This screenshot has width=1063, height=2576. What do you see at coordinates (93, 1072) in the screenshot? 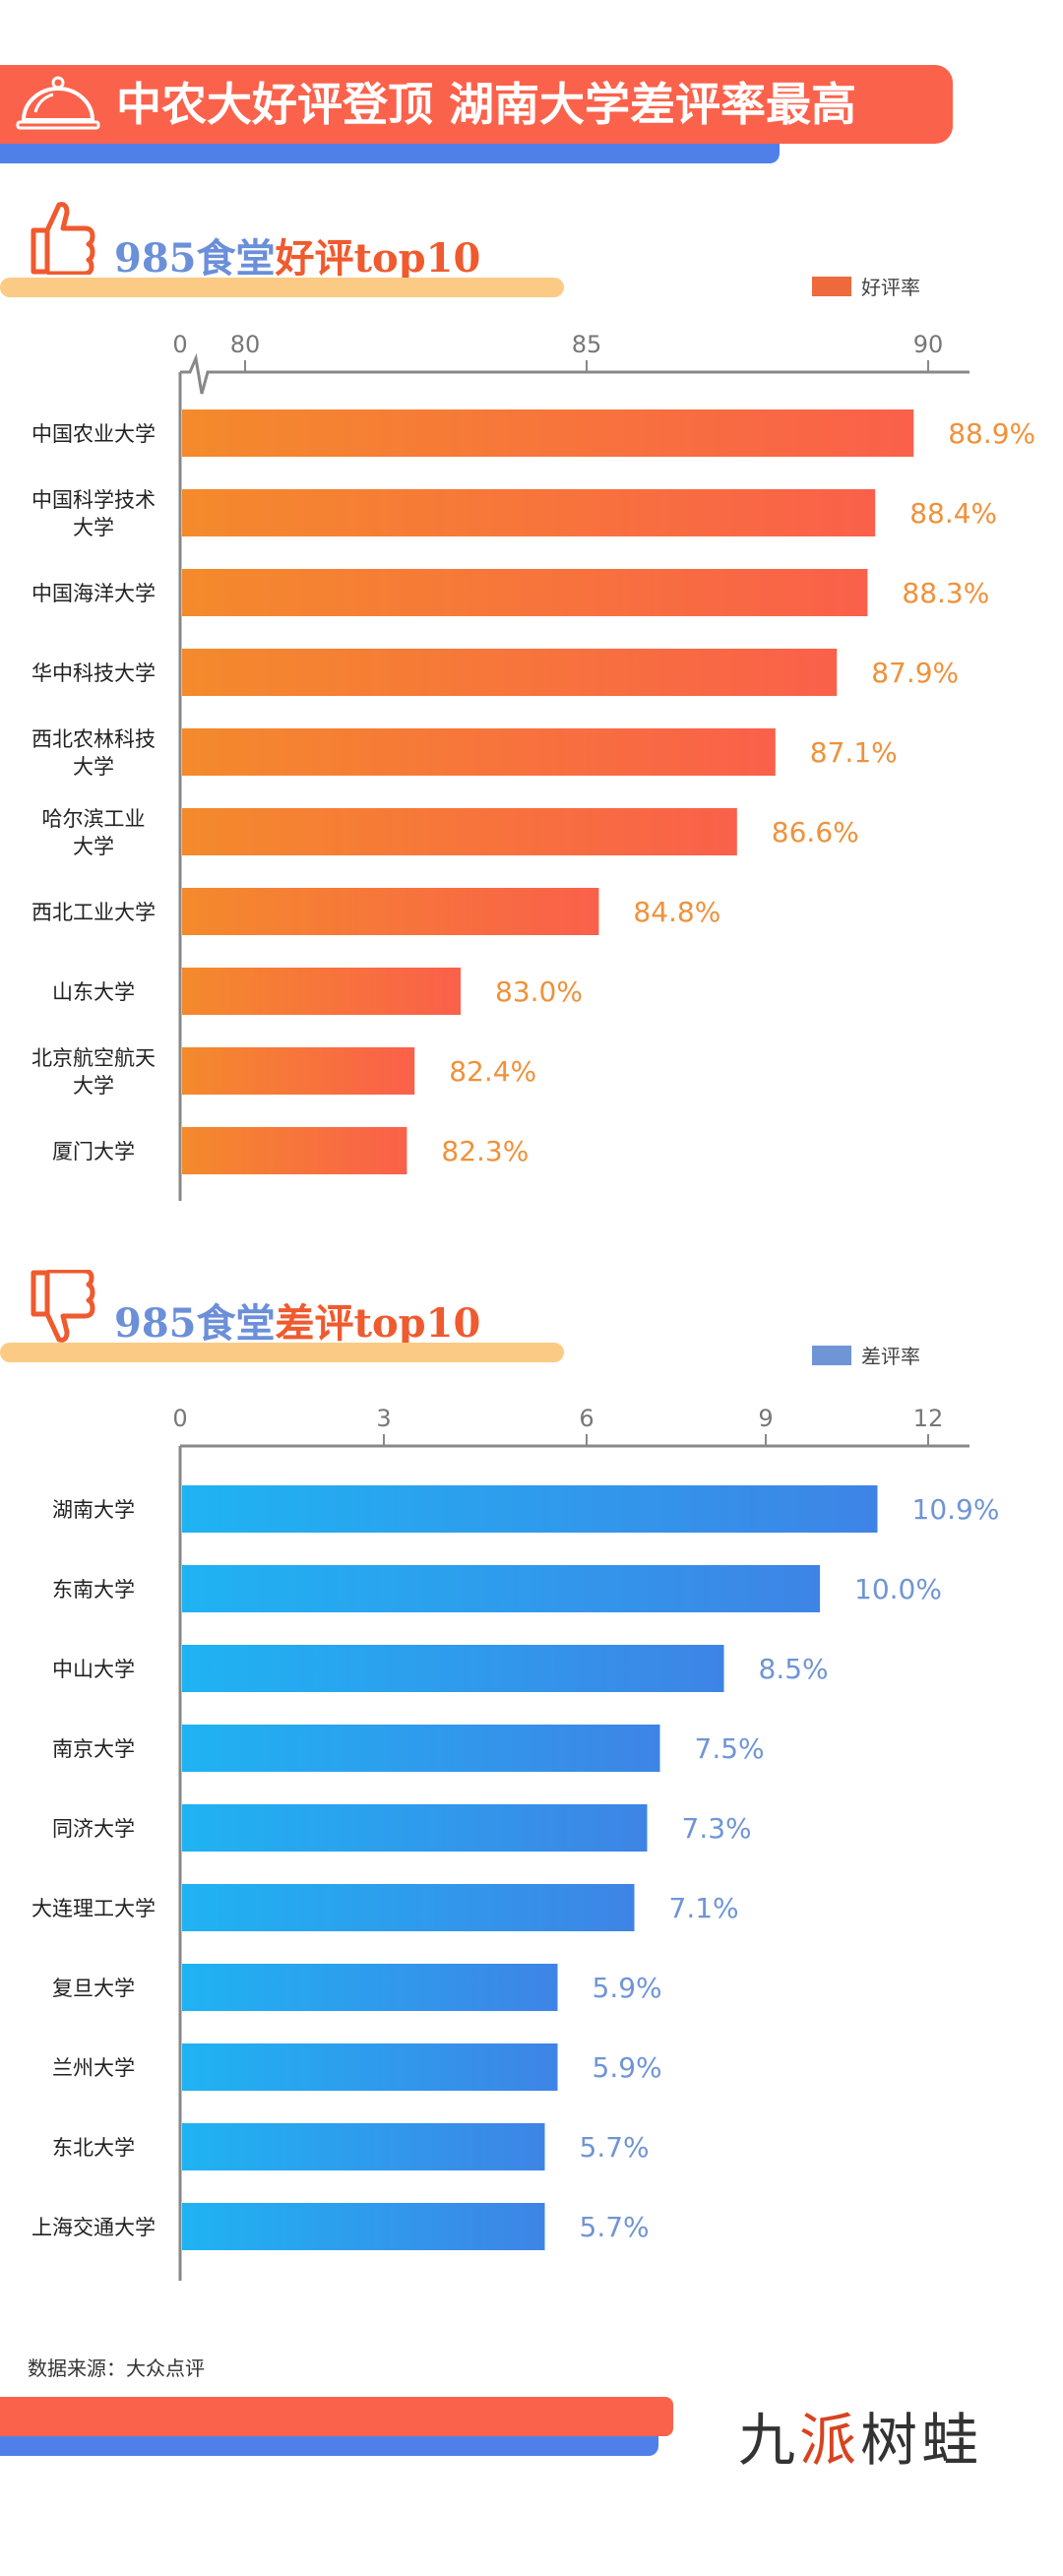
I see `category-label: 北京航空航天大学` at bounding box center [93, 1072].